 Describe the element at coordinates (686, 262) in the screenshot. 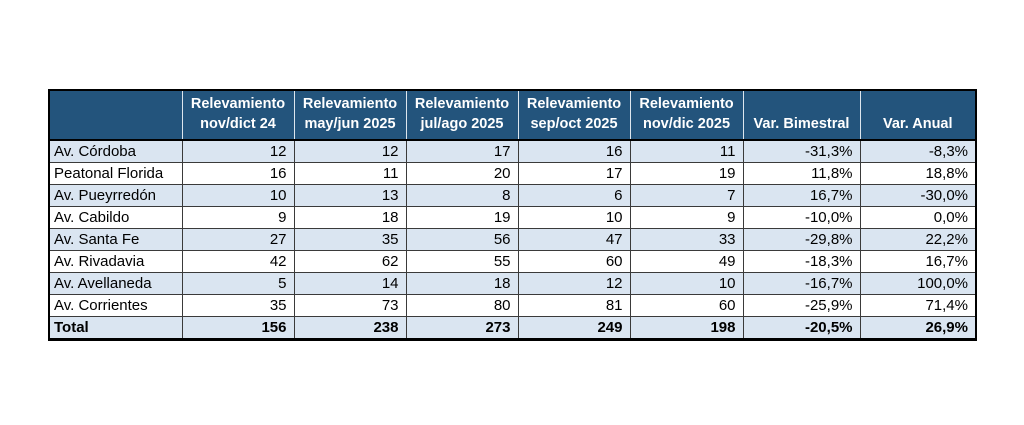

I see `cell: 49` at that location.